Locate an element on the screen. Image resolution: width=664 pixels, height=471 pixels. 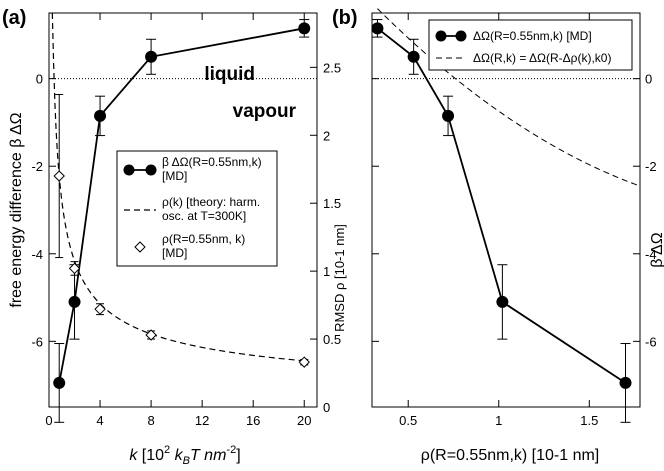
y2-ticks-a: 0 0.5 1 1.5 2 2.5 is located at coordinates (325, 237).